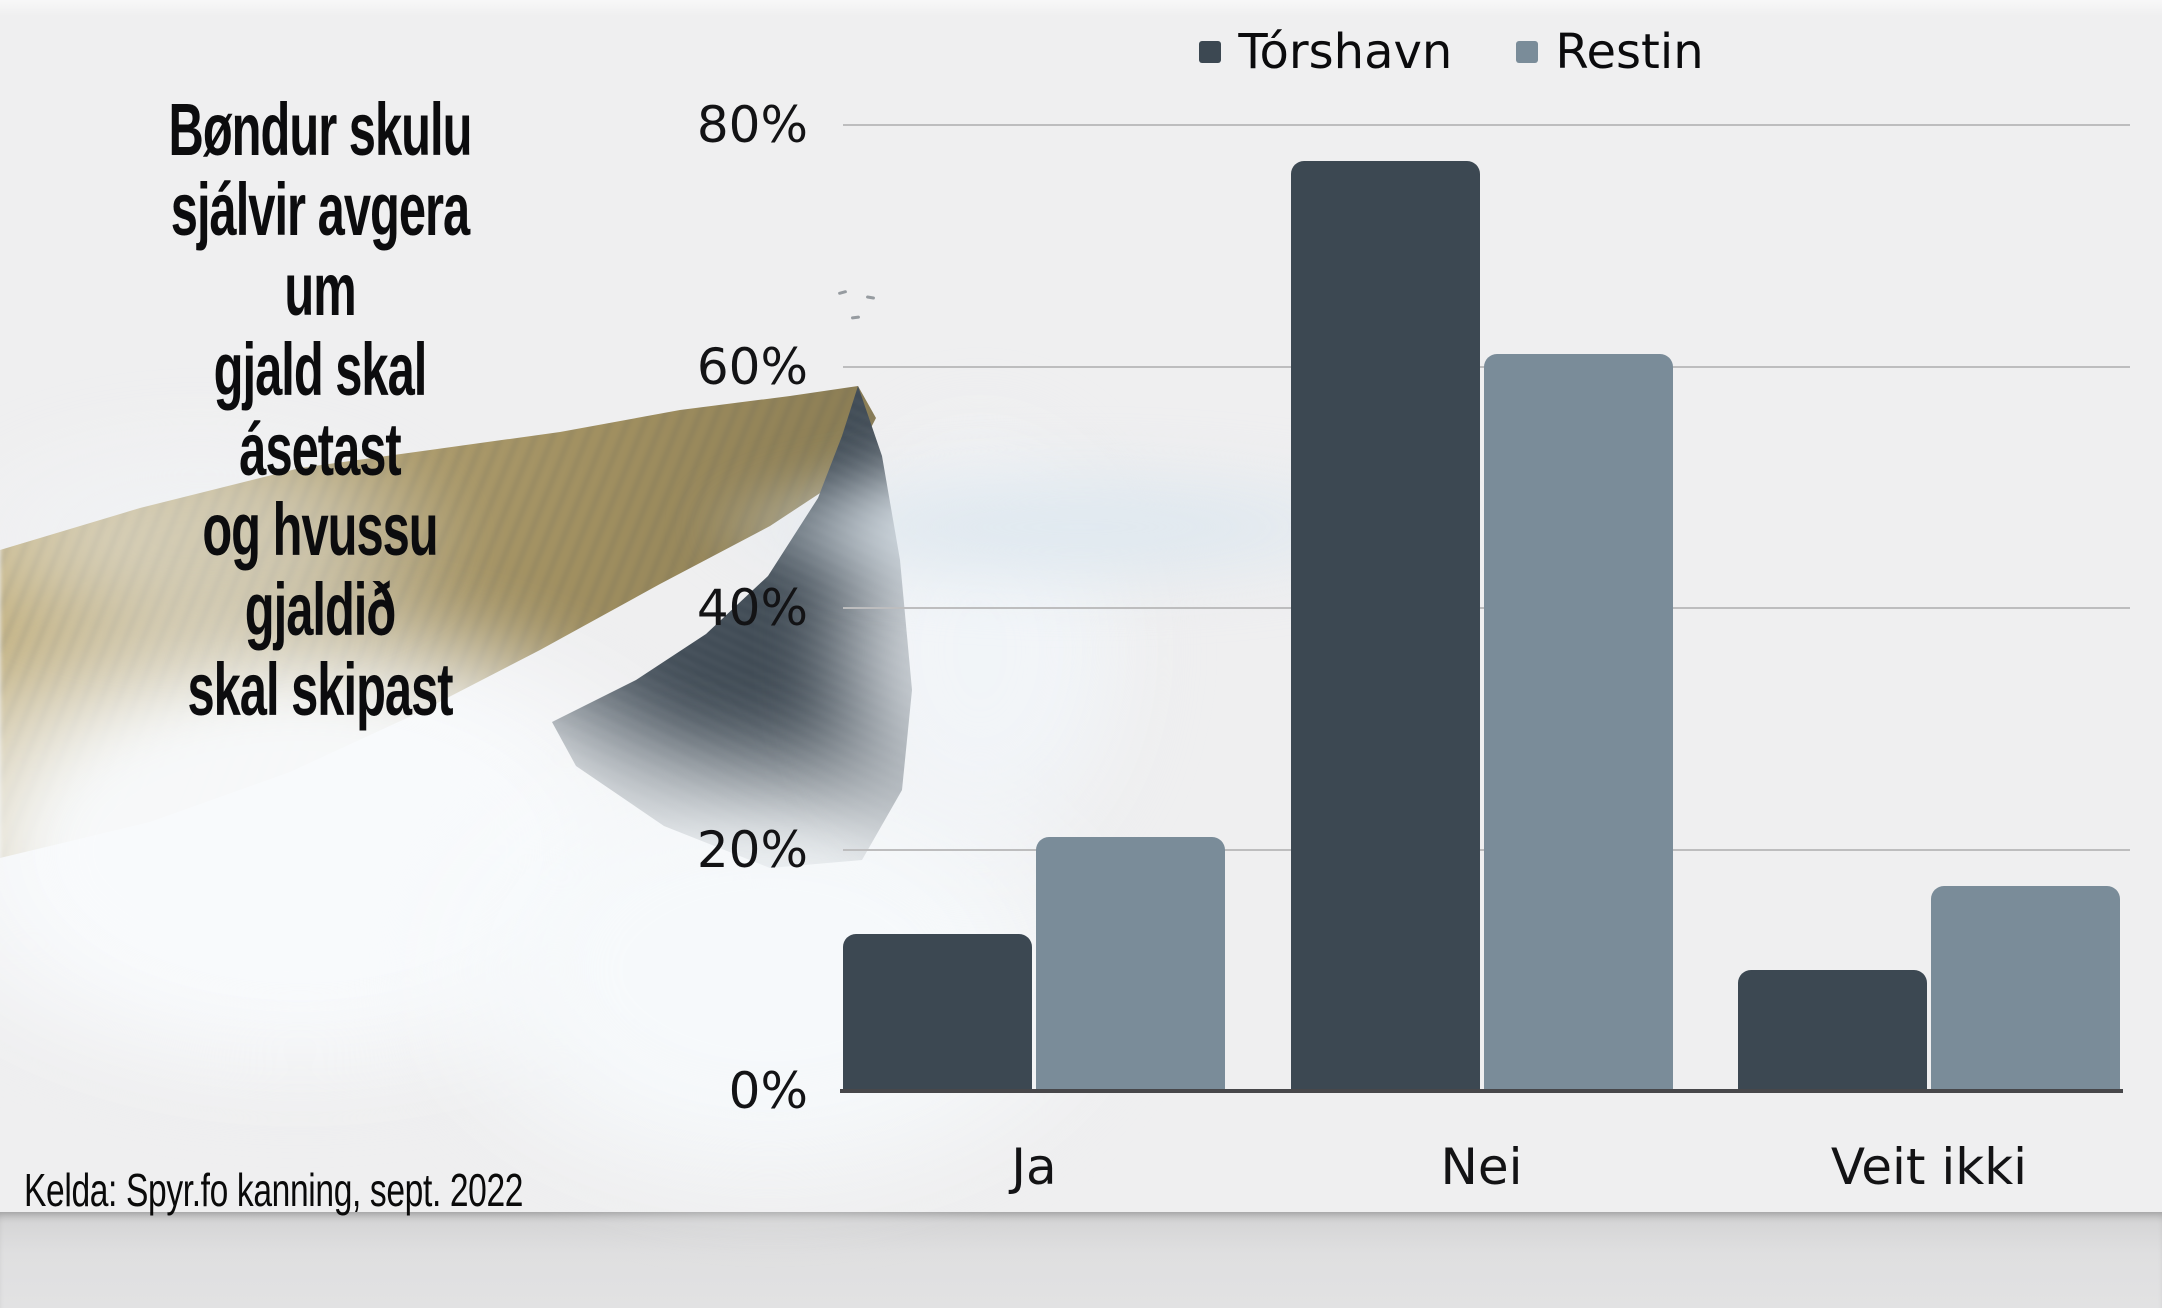 This screenshot has width=2162, height=1308. What do you see at coordinates (1832, 1030) in the screenshot?
I see `bar-t-rshavn-veit-ikki` at bounding box center [1832, 1030].